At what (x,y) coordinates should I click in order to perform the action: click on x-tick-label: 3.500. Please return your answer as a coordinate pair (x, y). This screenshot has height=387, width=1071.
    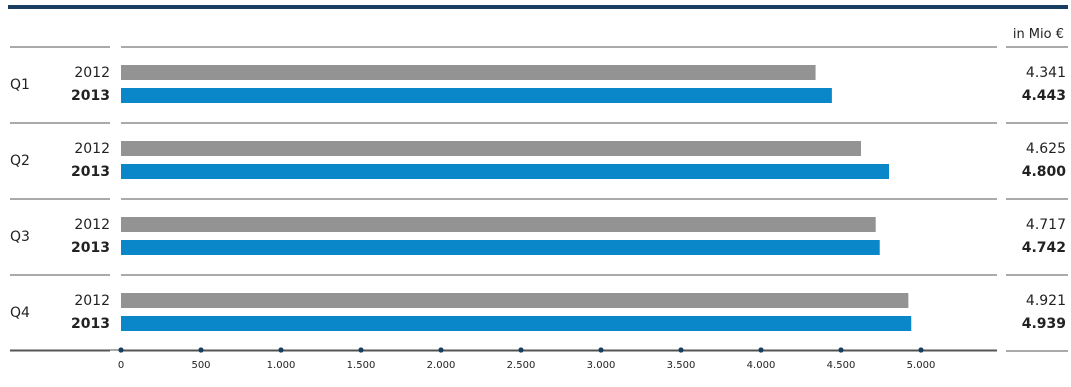
    Looking at the image, I should click on (681, 365).